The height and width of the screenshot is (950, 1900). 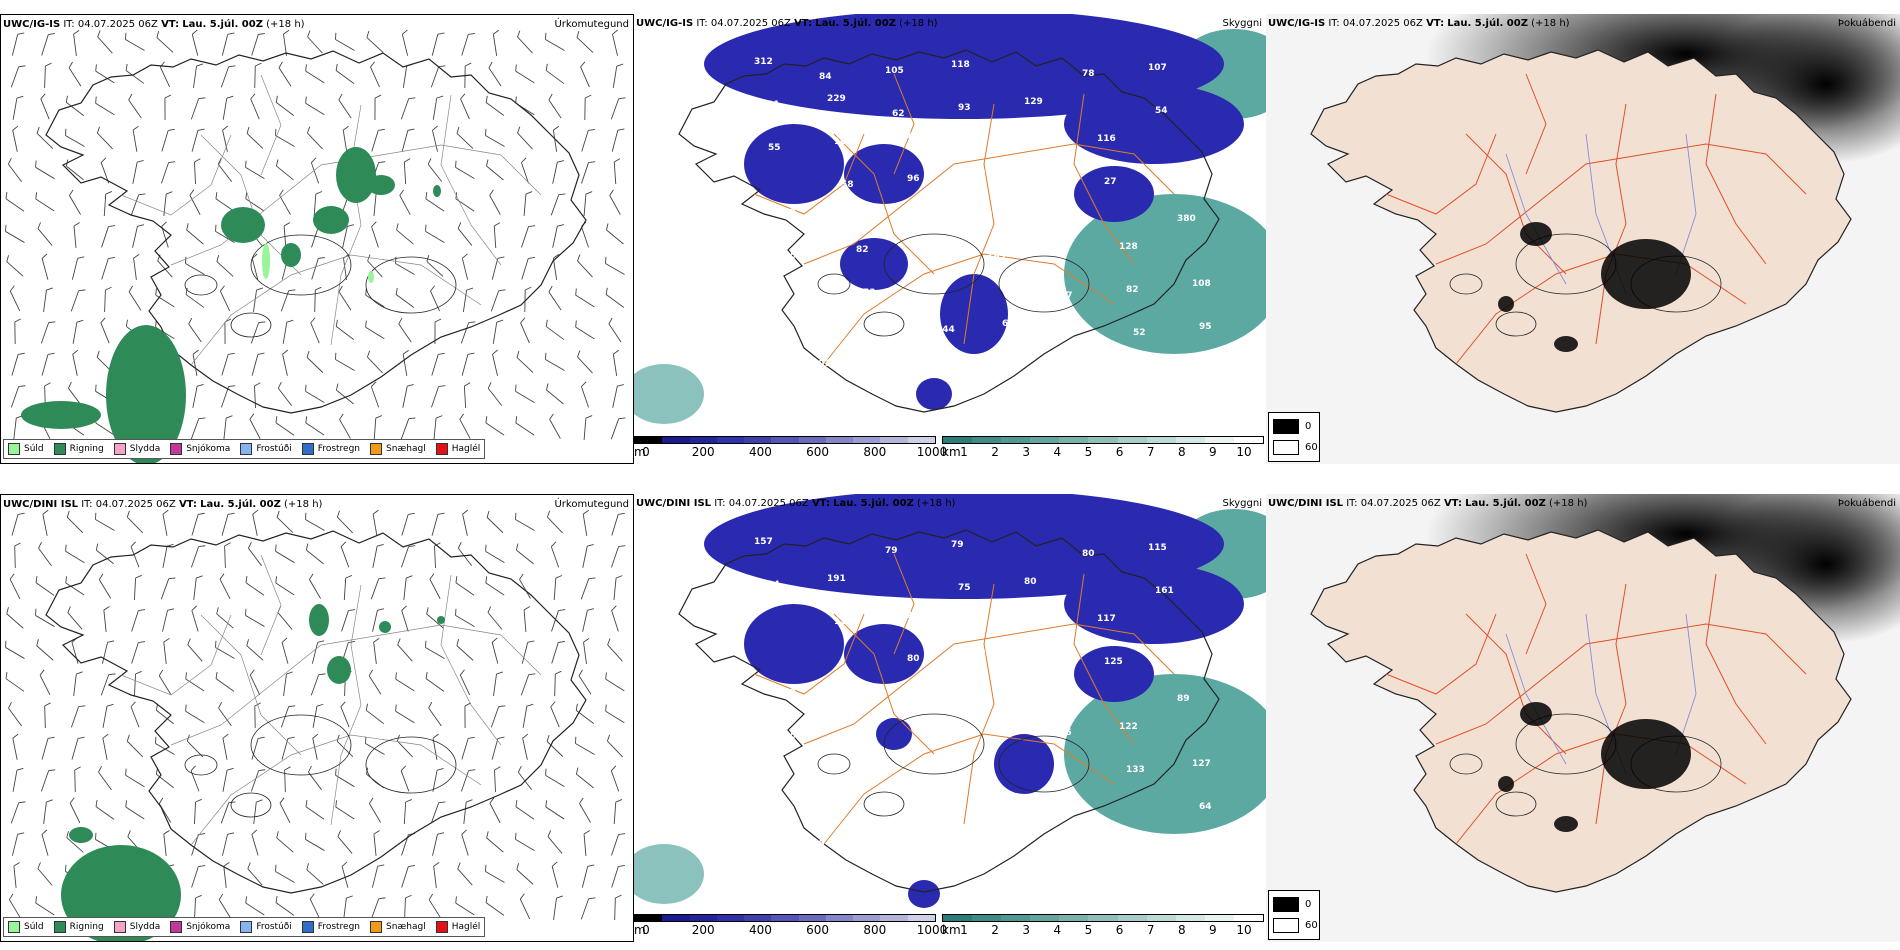 I want to click on cloud-base-label: 81, so click(x=906, y=136).